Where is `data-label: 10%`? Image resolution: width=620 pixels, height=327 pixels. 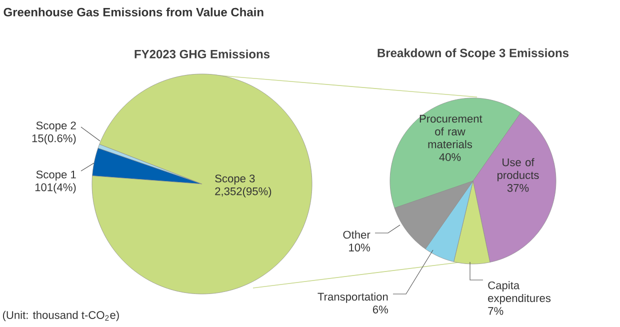
data-label: 10% is located at coordinates (359, 248).